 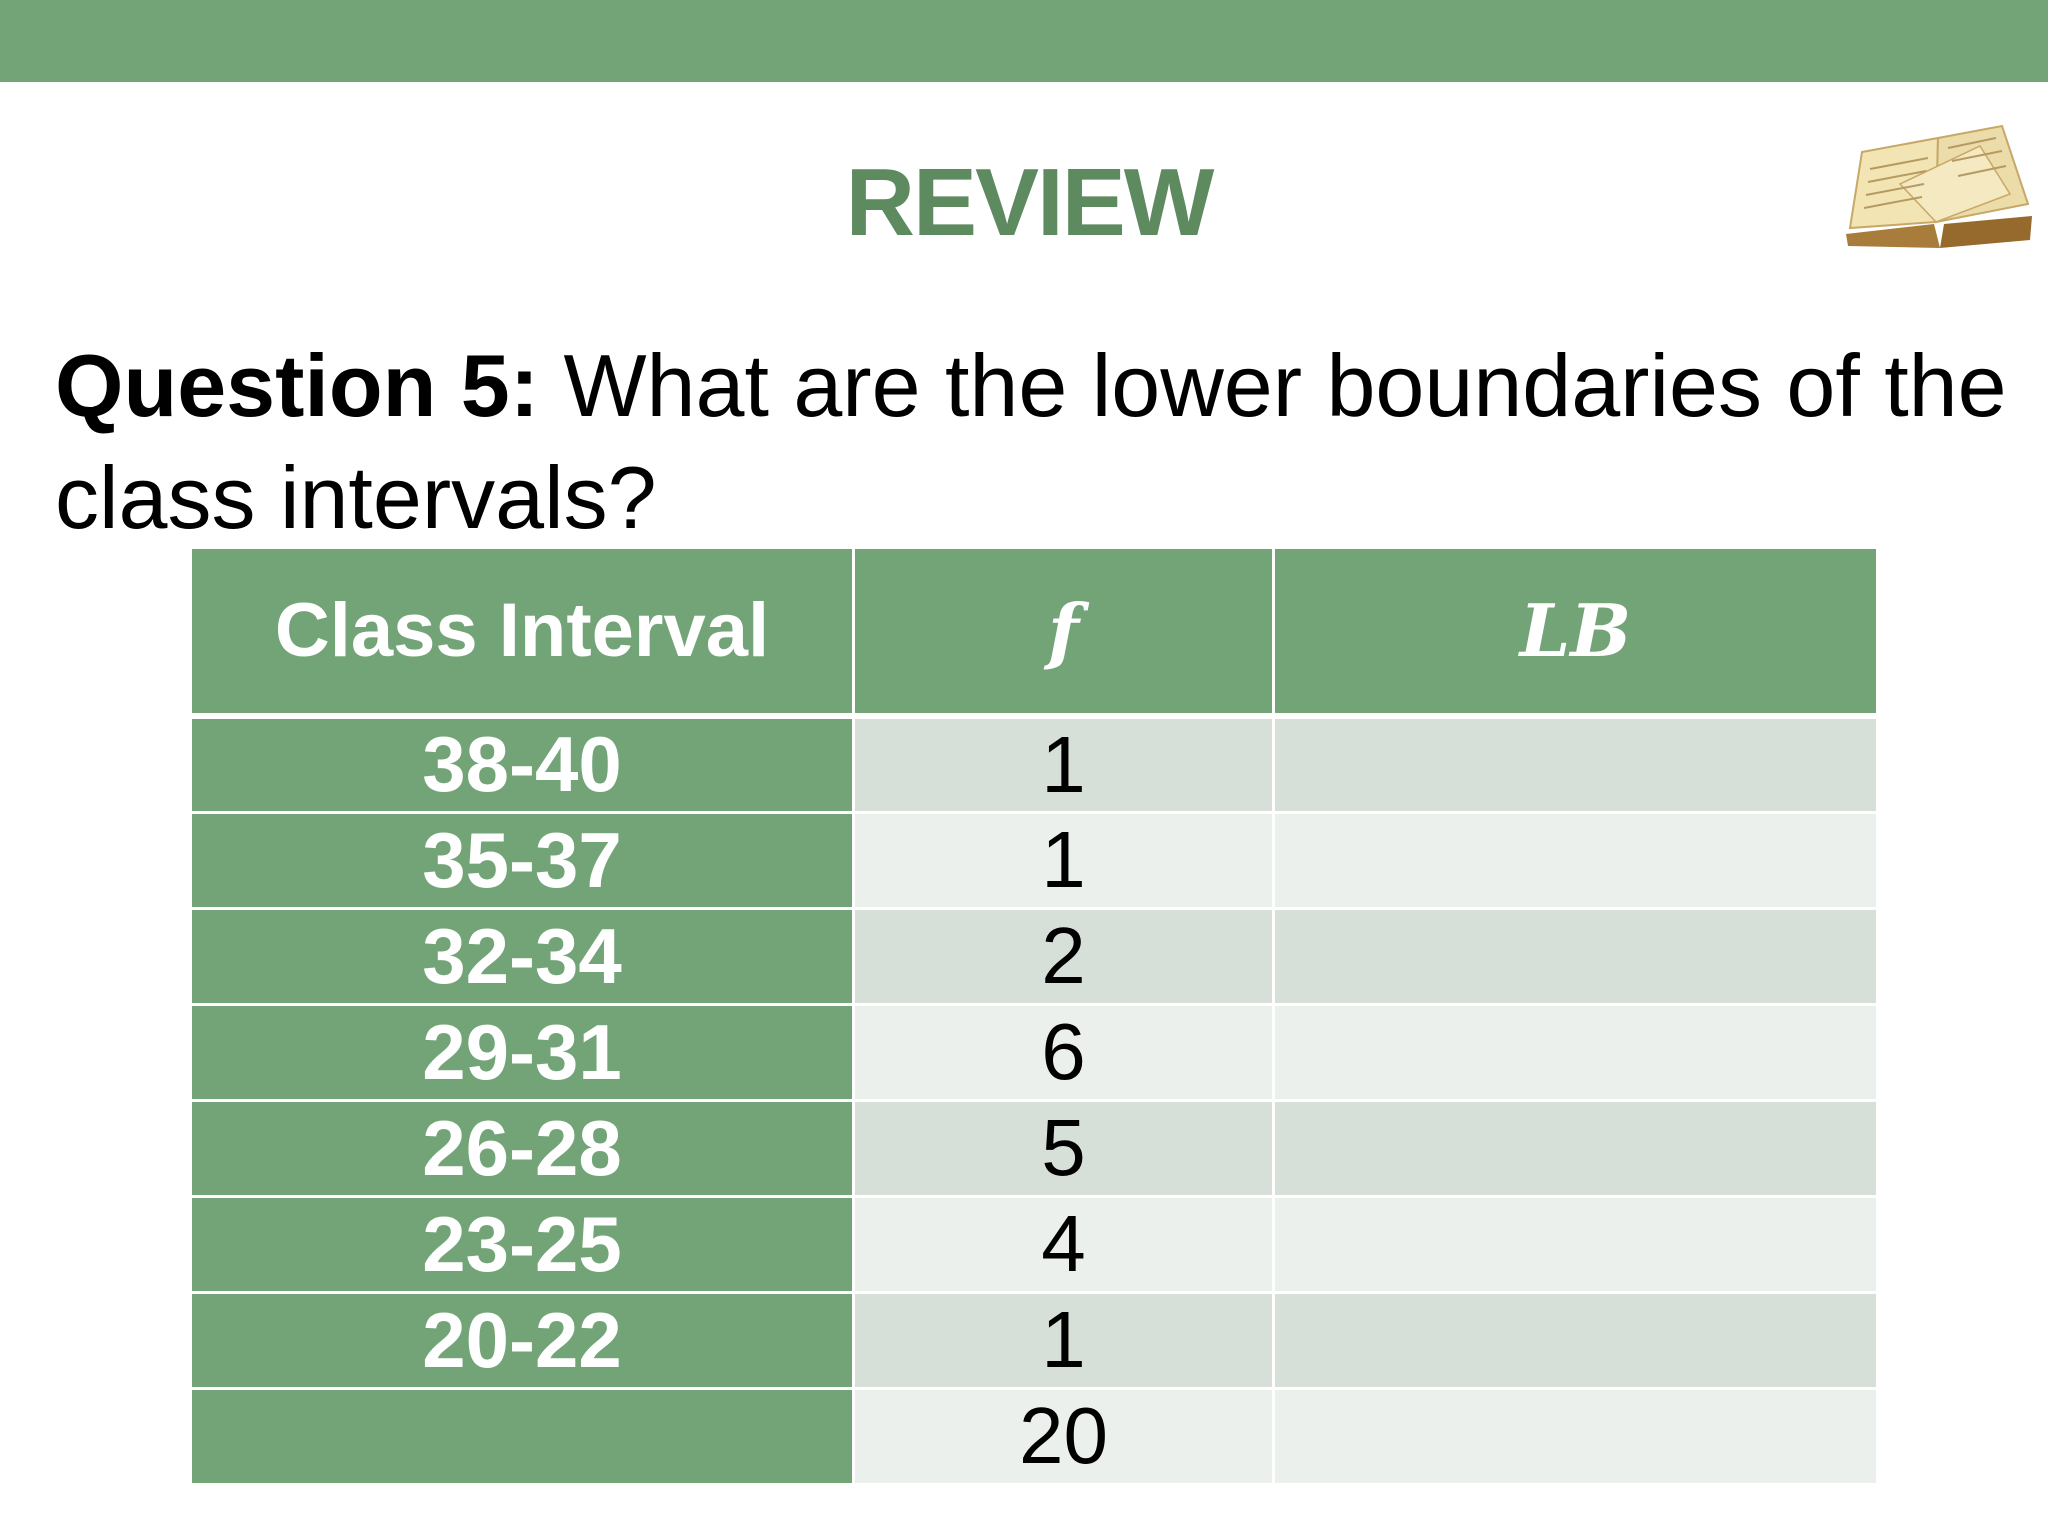 What do you see at coordinates (1030, 202) in the screenshot?
I see `slide-title: REVIEW` at bounding box center [1030, 202].